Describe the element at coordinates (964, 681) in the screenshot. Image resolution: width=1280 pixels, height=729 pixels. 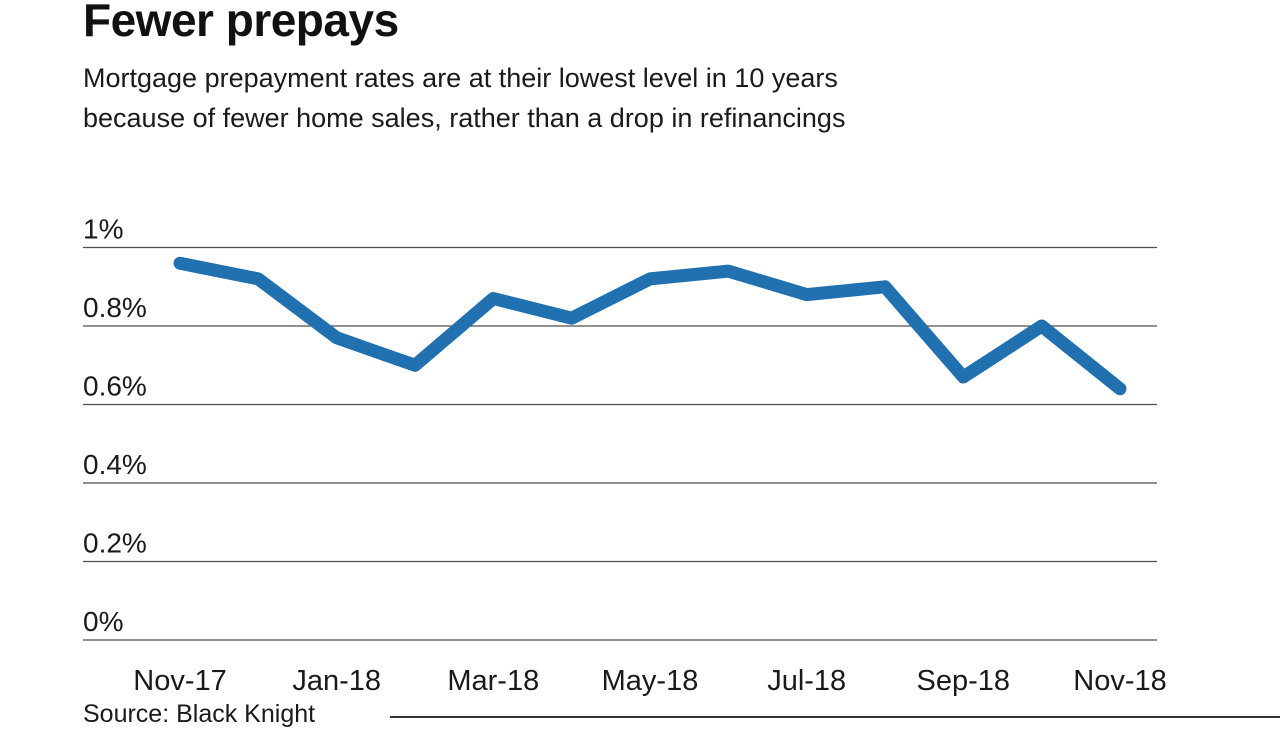
I see `x-tick-label: Sep-18` at that location.